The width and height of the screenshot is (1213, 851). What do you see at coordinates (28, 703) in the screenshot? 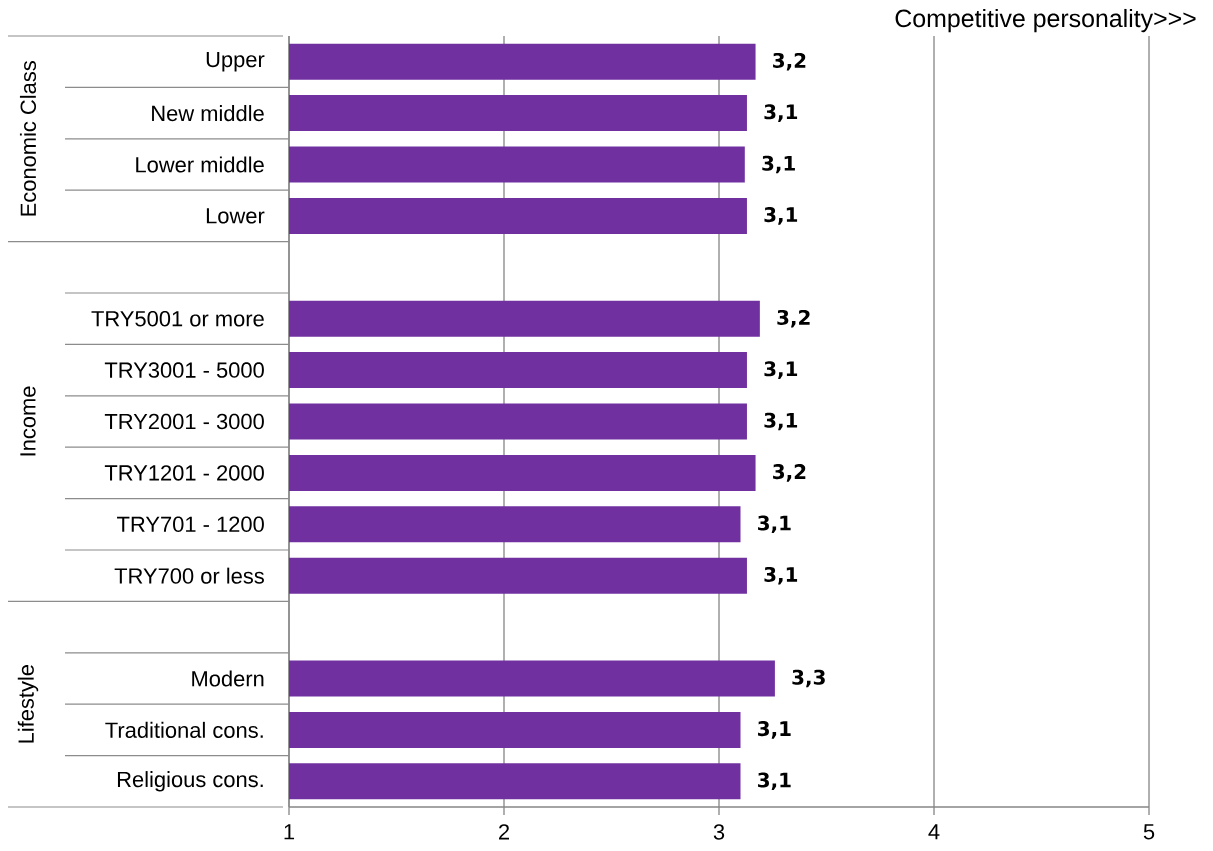
I see `text: Lifestyle` at bounding box center [28, 703].